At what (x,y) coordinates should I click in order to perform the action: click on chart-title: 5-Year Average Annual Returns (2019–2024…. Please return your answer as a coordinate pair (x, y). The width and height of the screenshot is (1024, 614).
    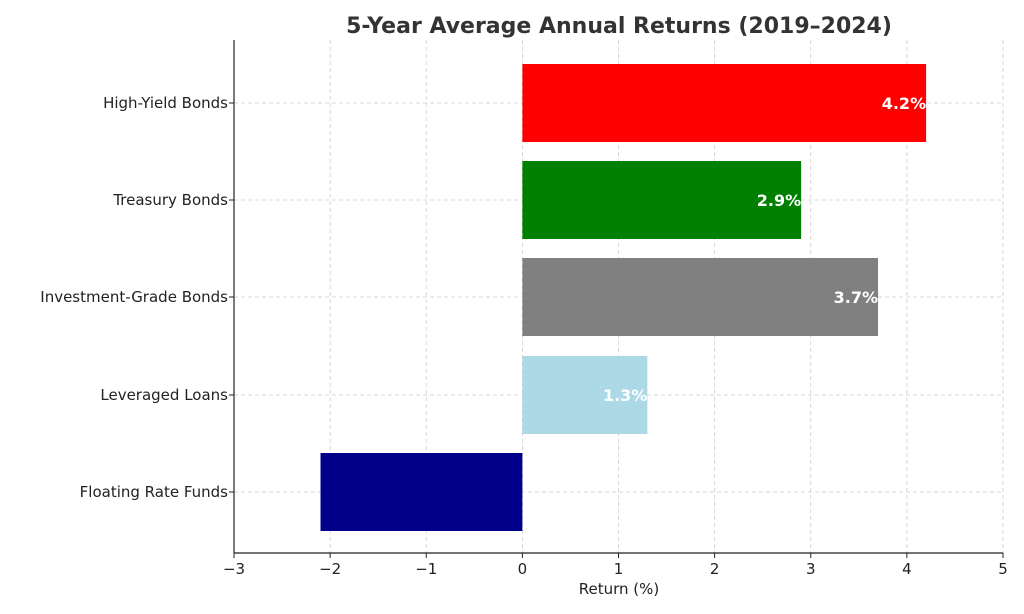
    Looking at the image, I should click on (619, 26).